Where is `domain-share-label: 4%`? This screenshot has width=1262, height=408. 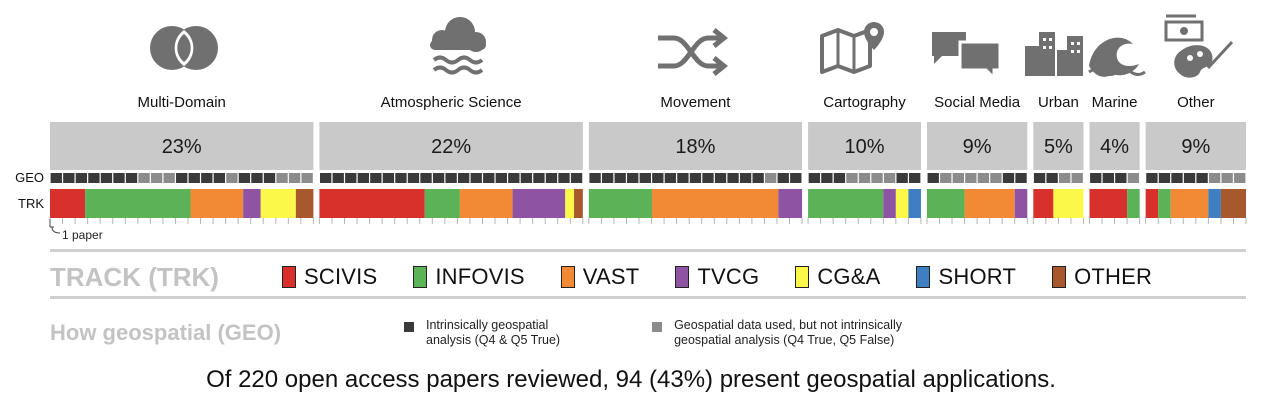
domain-share-label: 4% is located at coordinates (1114, 147).